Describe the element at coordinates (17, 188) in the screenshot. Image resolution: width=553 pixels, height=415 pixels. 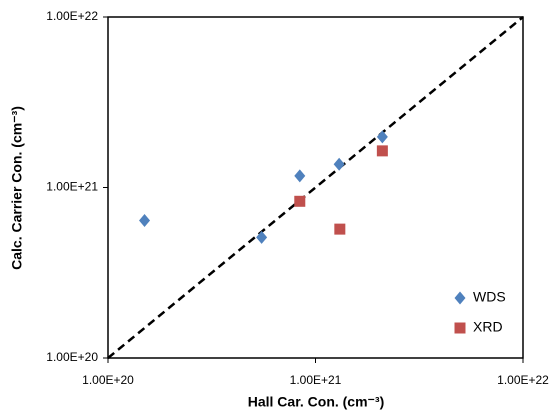
I see `y-axis-title: Calc. Carrier Con. (cm⁻³)` at that location.